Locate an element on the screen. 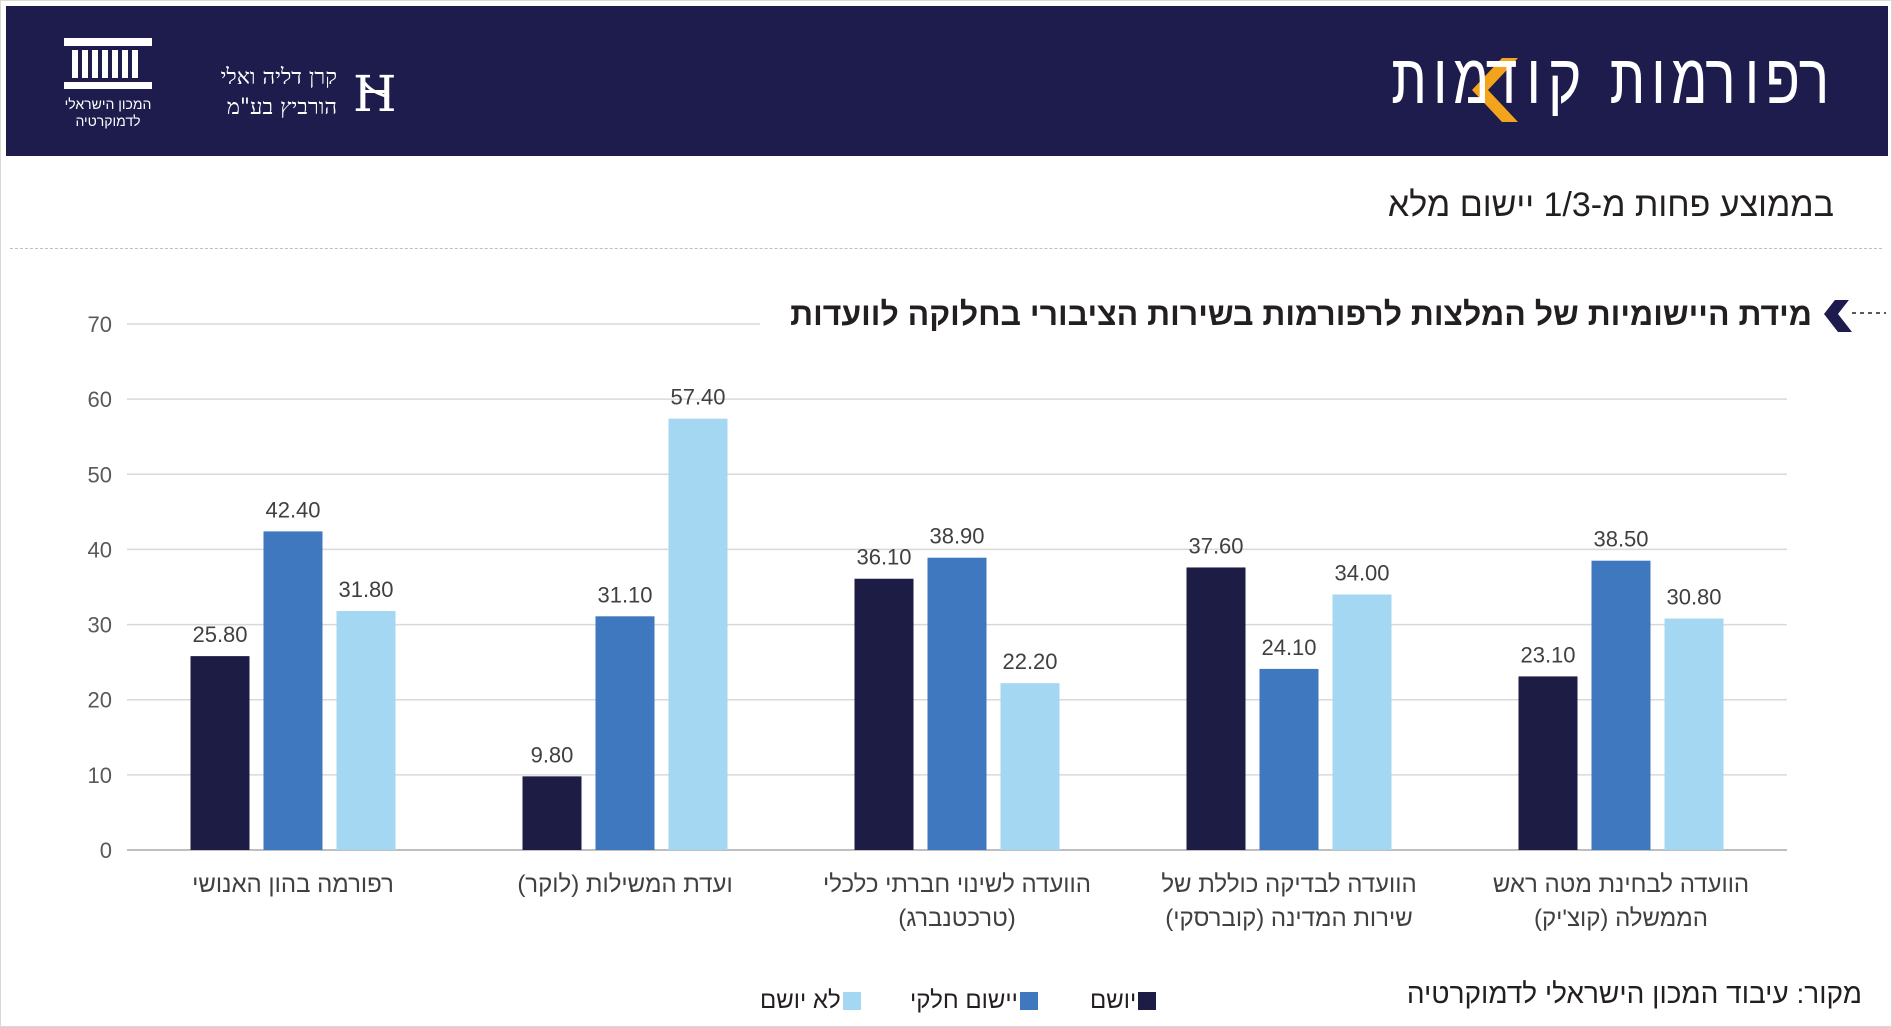  data-label: 34.00 is located at coordinates (1361, 573).